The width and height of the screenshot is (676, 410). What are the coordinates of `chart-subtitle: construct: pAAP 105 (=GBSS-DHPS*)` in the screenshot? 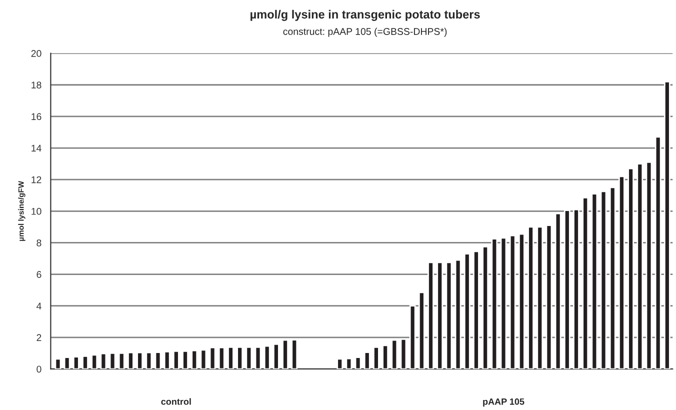 It's located at (365, 32).